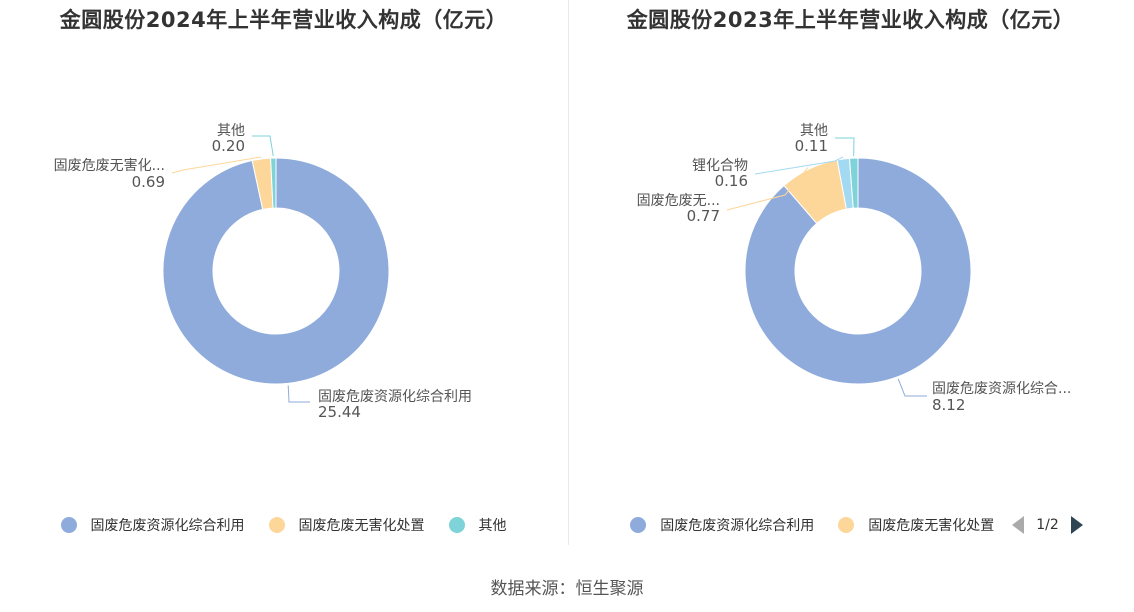 The height and width of the screenshot is (612, 1134). I want to click on legend-page-indicator: 1/2, so click(1047, 525).